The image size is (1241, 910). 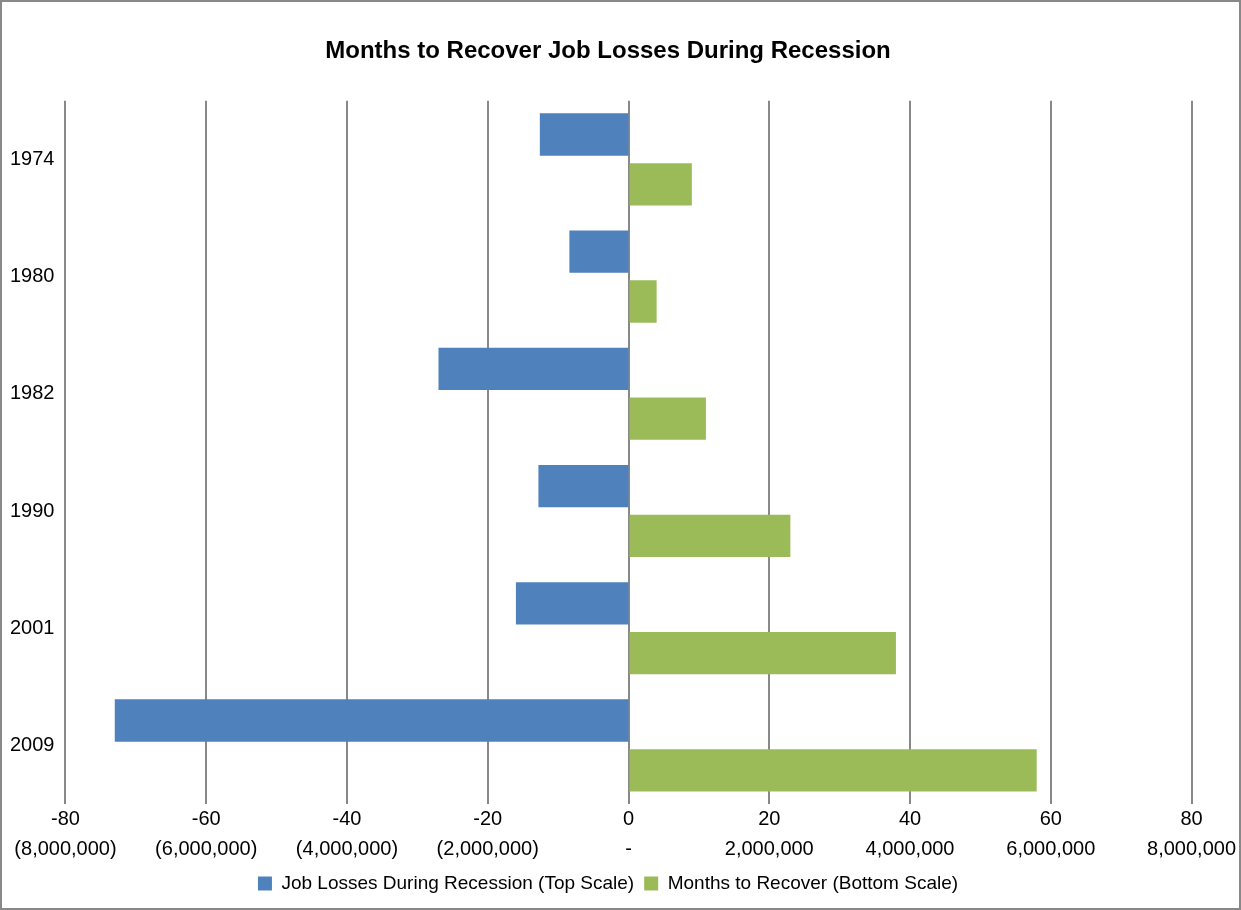 I want to click on x2-tick-label: (8,000,000), so click(x=65, y=847).